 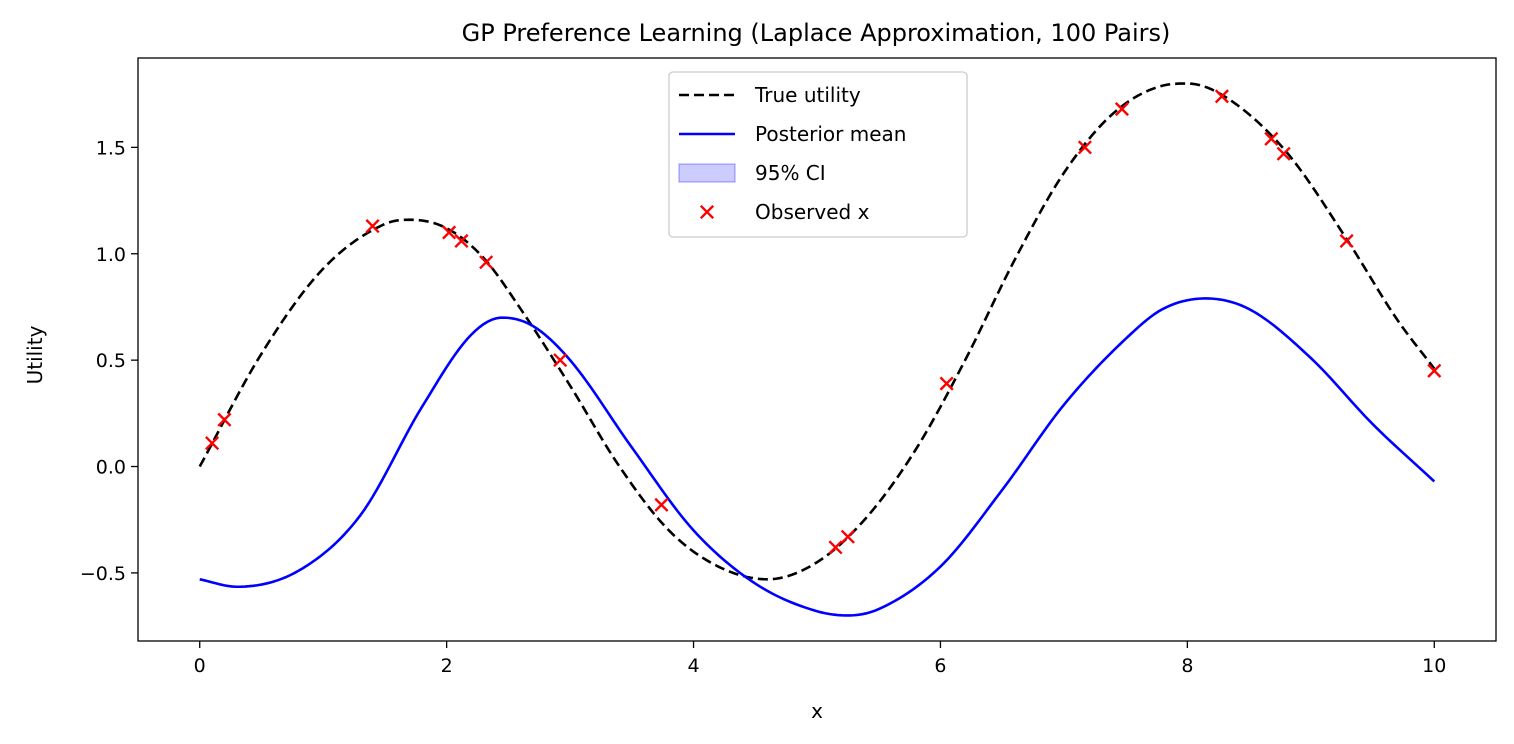 I want to click on legend-box, so click(x=818, y=154).